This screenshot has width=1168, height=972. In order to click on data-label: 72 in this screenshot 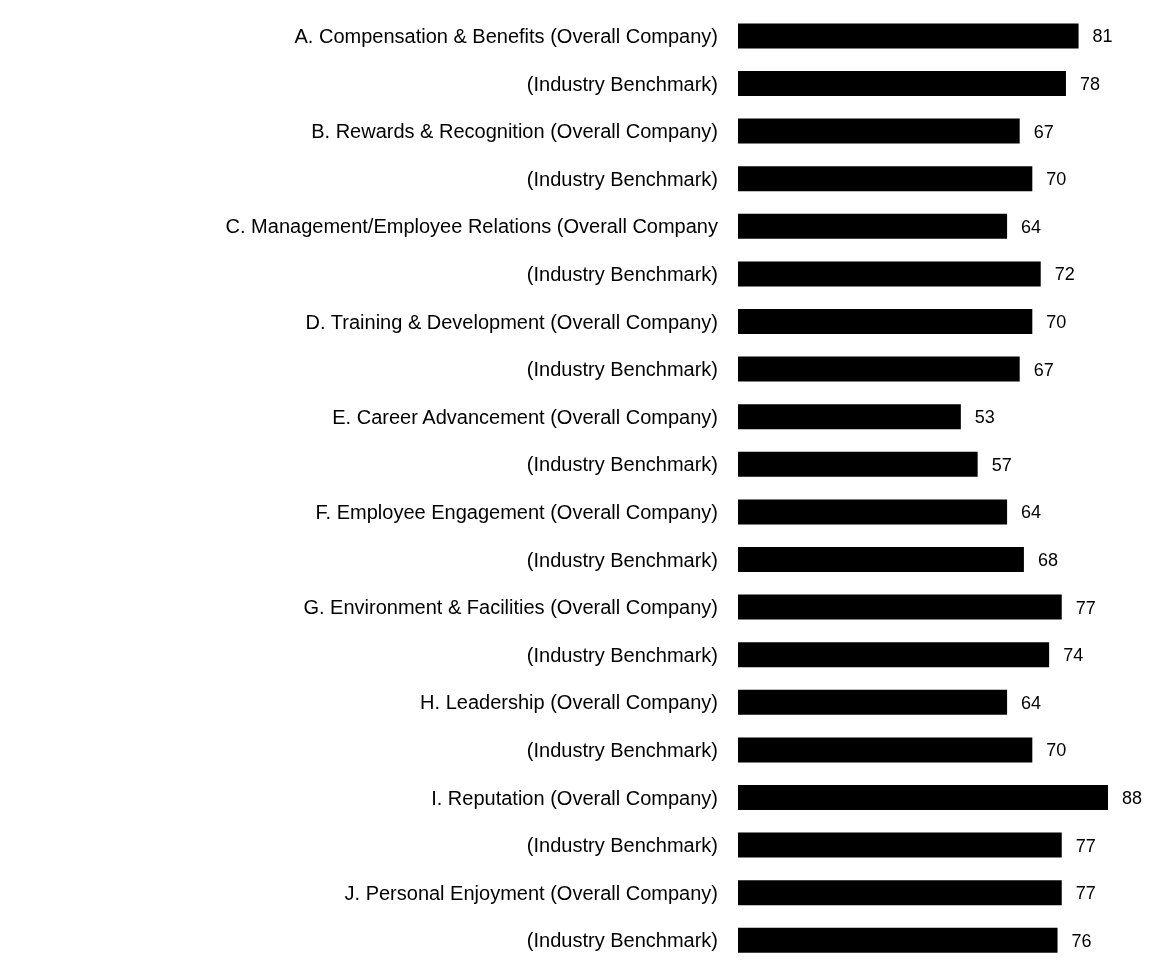, I will do `click(1064, 274)`.